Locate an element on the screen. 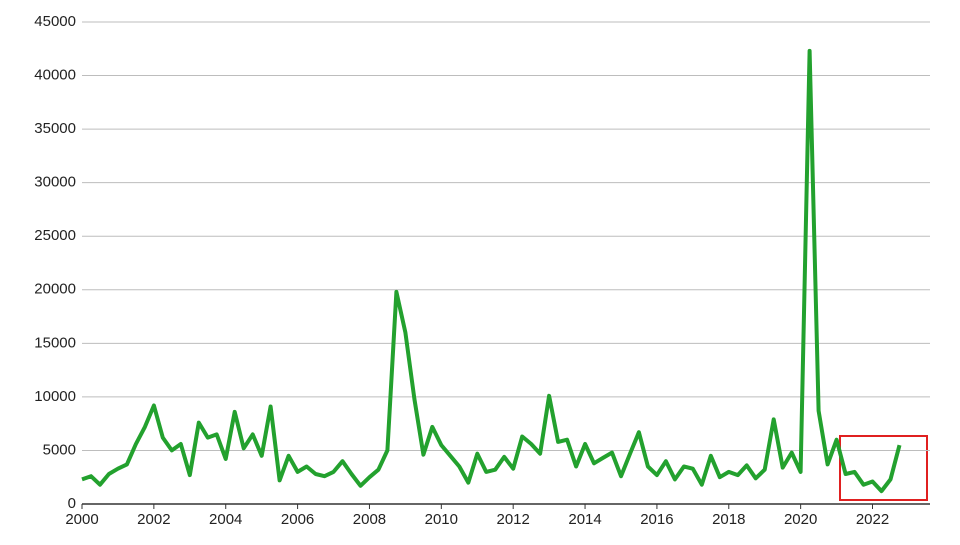 The image size is (960, 545). x-tick-label: 2008 is located at coordinates (369, 519).